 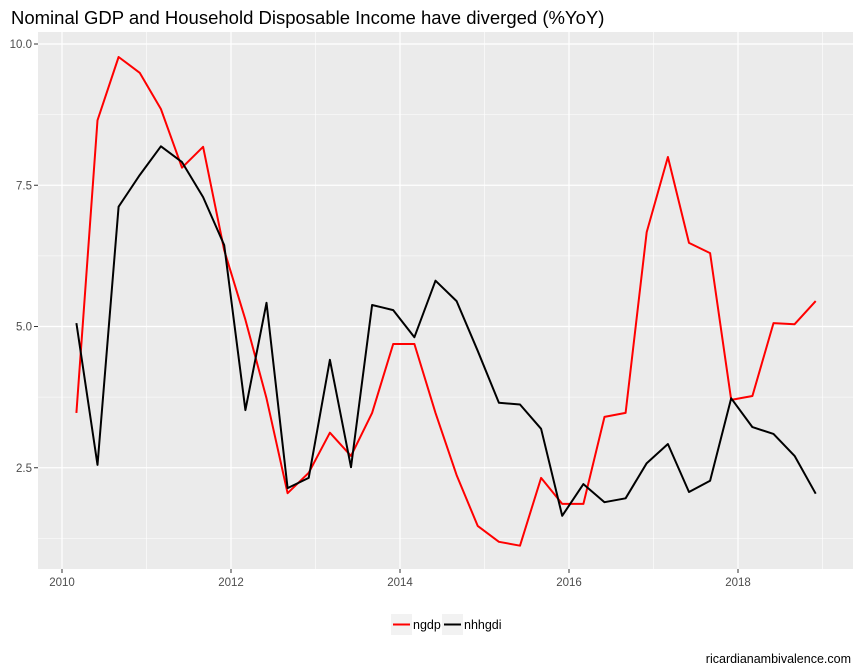 I want to click on x-tick-label: 2010, so click(x=62, y=583).